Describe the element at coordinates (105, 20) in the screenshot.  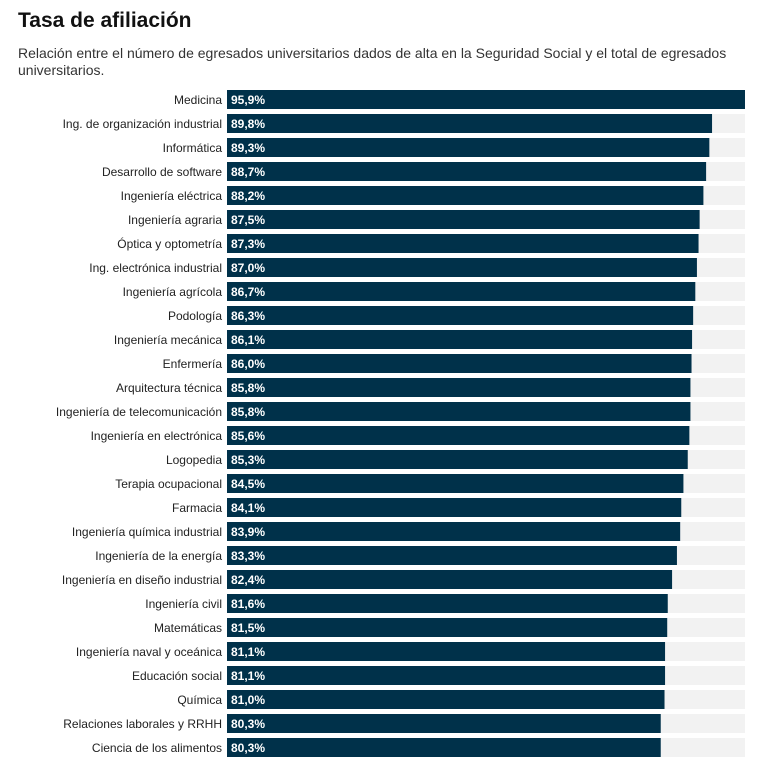
I see `chart-title: Tasa de afiliación` at that location.